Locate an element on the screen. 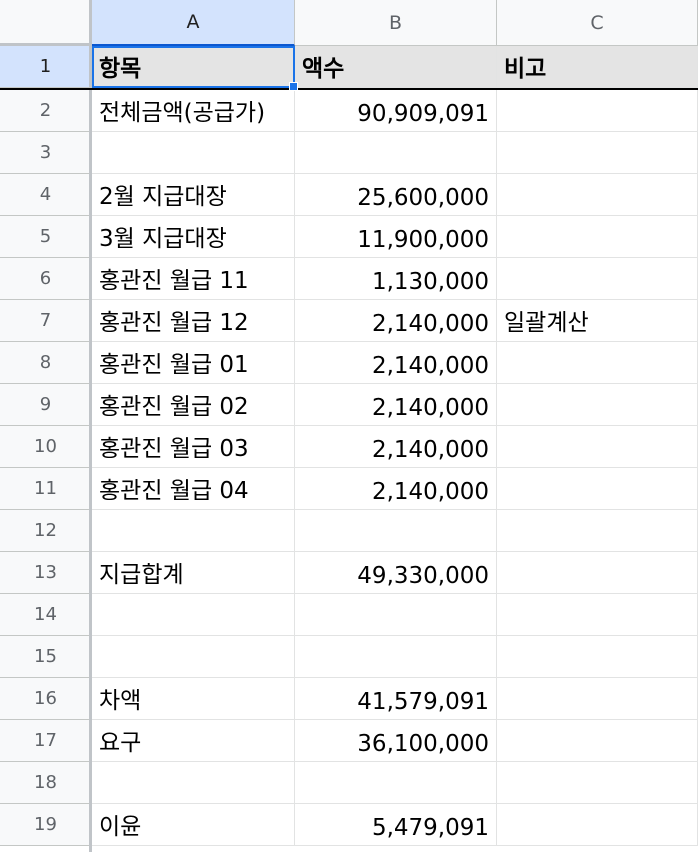 The height and width of the screenshot is (852, 698). cell-a11: 홍관진 월급 04 is located at coordinates (193, 489).